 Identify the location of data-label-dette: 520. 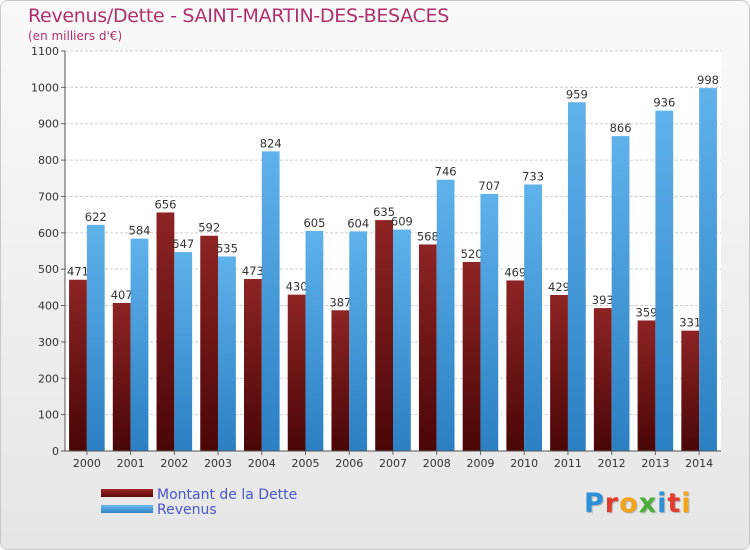
(472, 254).